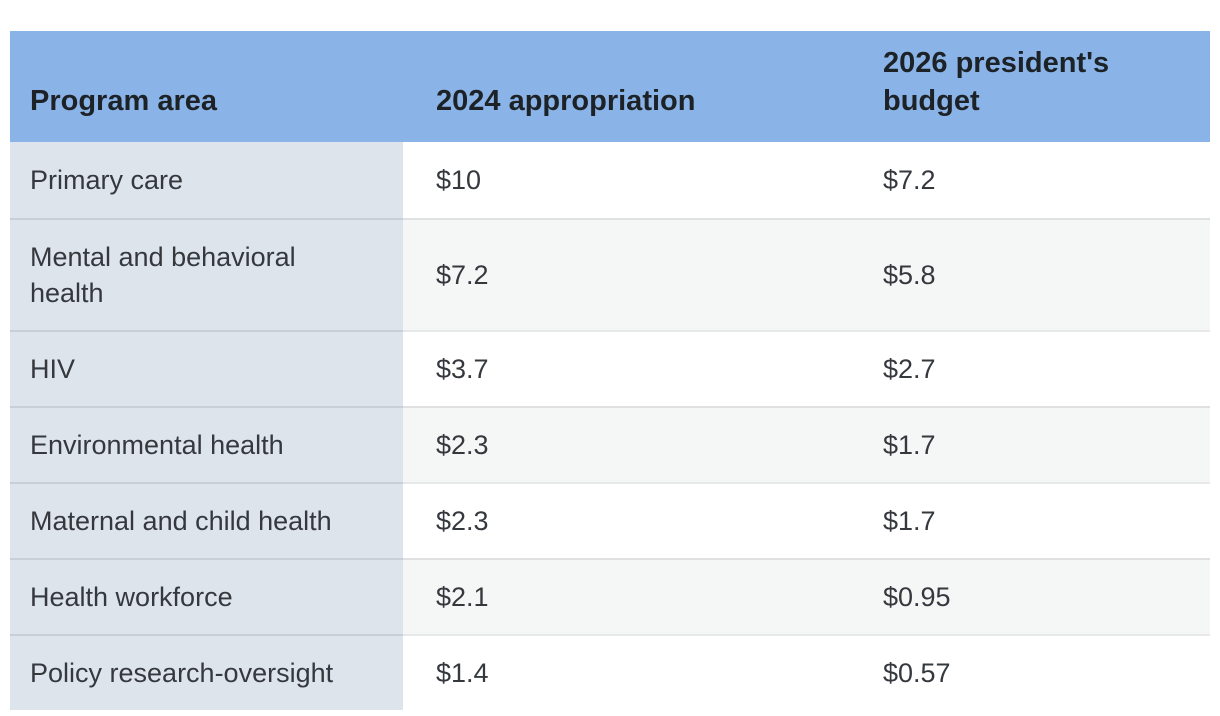 The height and width of the screenshot is (716, 1220). Describe the element at coordinates (206, 444) in the screenshot. I see `cell-program-area: Environmental health` at that location.